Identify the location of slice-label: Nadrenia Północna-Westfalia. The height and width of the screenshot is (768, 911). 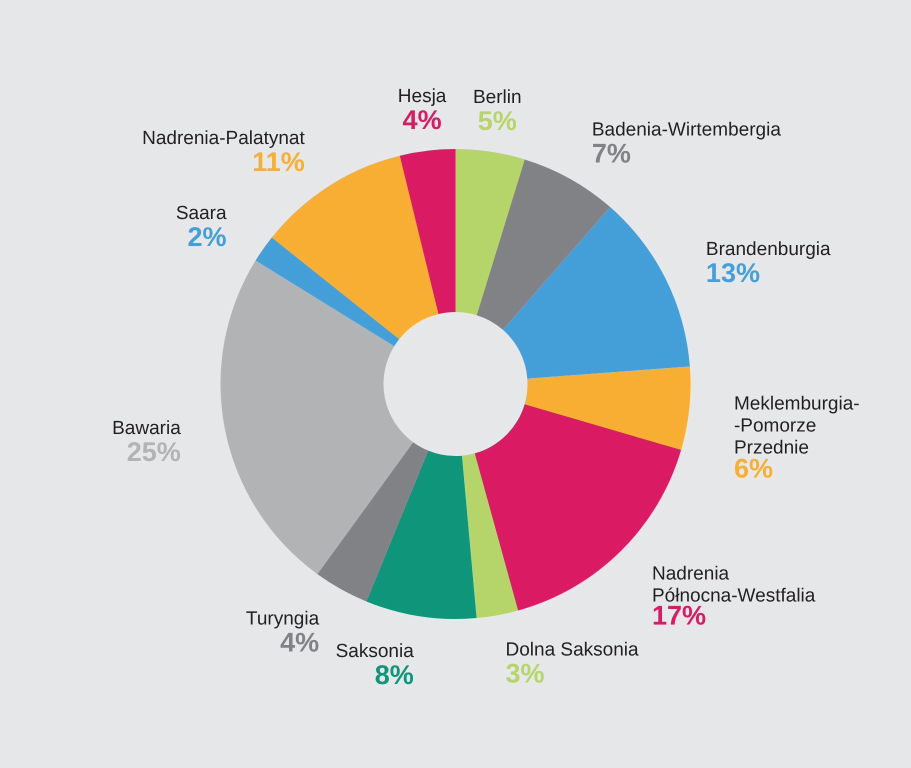
(734, 584).